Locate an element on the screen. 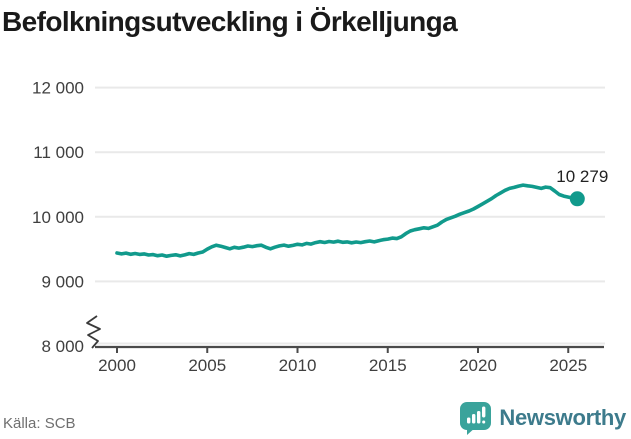 The width and height of the screenshot is (631, 439). end-point-marker is located at coordinates (577, 199).